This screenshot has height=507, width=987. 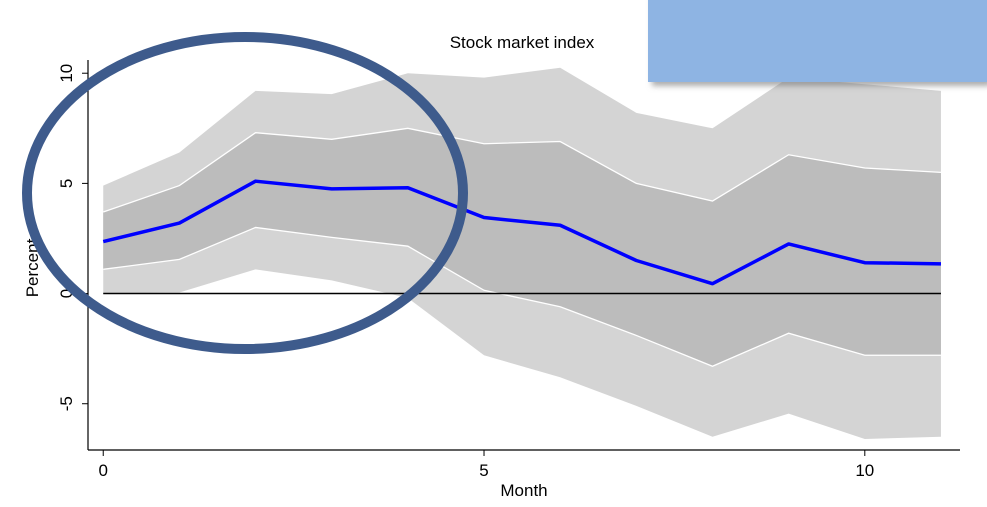 What do you see at coordinates (66, 183) in the screenshot?
I see `y-tick-label: 5` at bounding box center [66, 183].